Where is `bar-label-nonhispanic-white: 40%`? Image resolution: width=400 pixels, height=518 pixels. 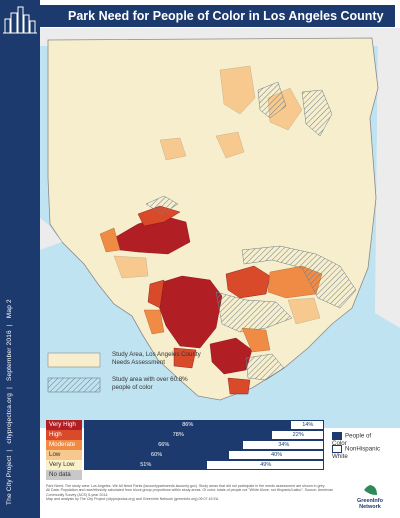
bar-label-nonhispanic-white: 40% is located at coordinates (277, 455).